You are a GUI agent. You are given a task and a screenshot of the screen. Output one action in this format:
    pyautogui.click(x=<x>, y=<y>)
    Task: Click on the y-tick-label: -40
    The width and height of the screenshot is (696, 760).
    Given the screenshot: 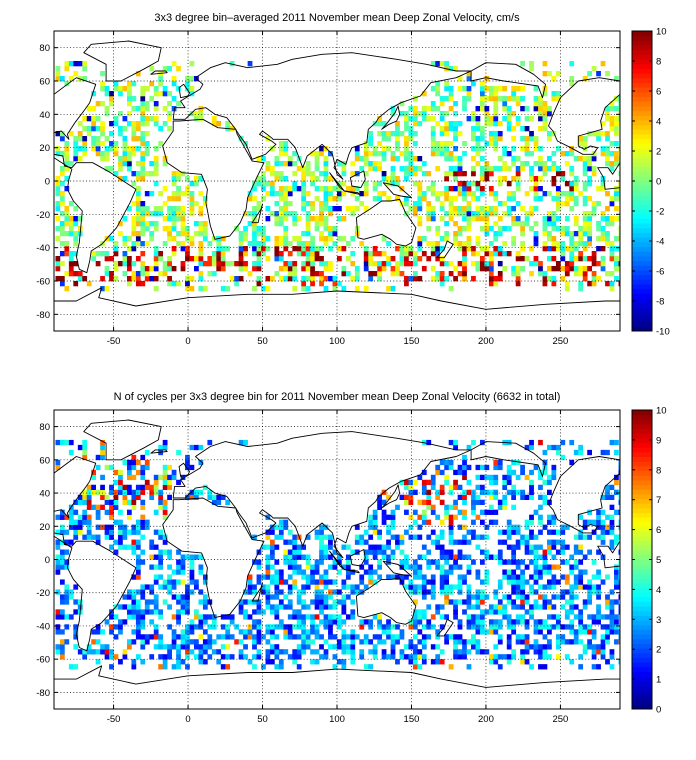 What is the action you would take?
    pyautogui.click(x=43, y=248)
    